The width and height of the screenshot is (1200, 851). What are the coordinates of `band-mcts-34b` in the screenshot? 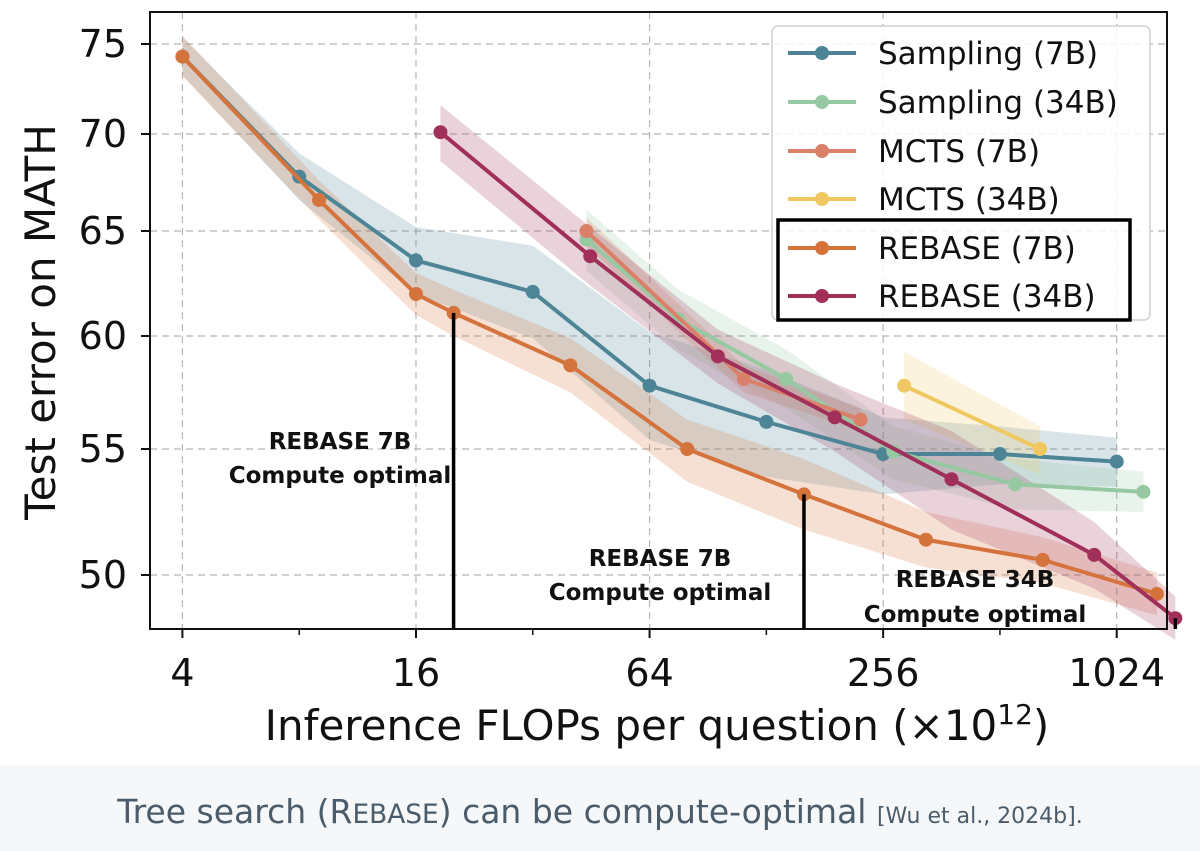 It's located at (972, 413).